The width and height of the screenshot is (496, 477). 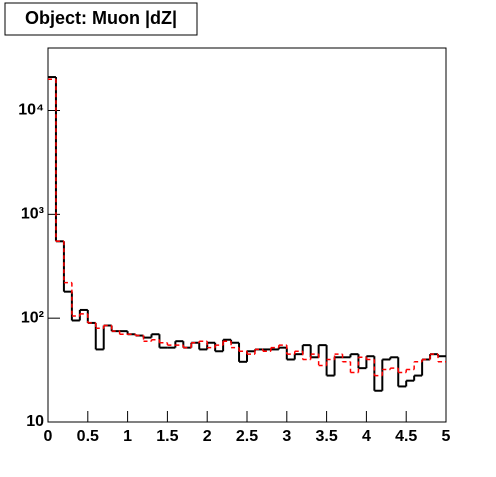 I want to click on y-tick-label: 10⁴, so click(x=31, y=110).